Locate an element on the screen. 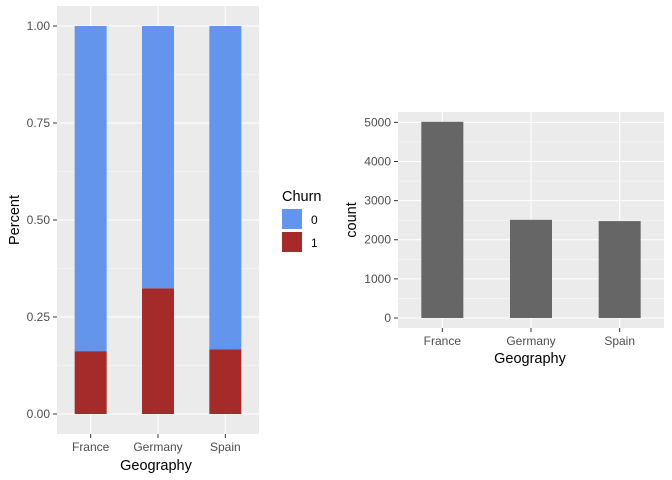 Image resolution: width=672 pixels, height=480 pixels. y-tick-label: 2000 is located at coordinates (377, 240).